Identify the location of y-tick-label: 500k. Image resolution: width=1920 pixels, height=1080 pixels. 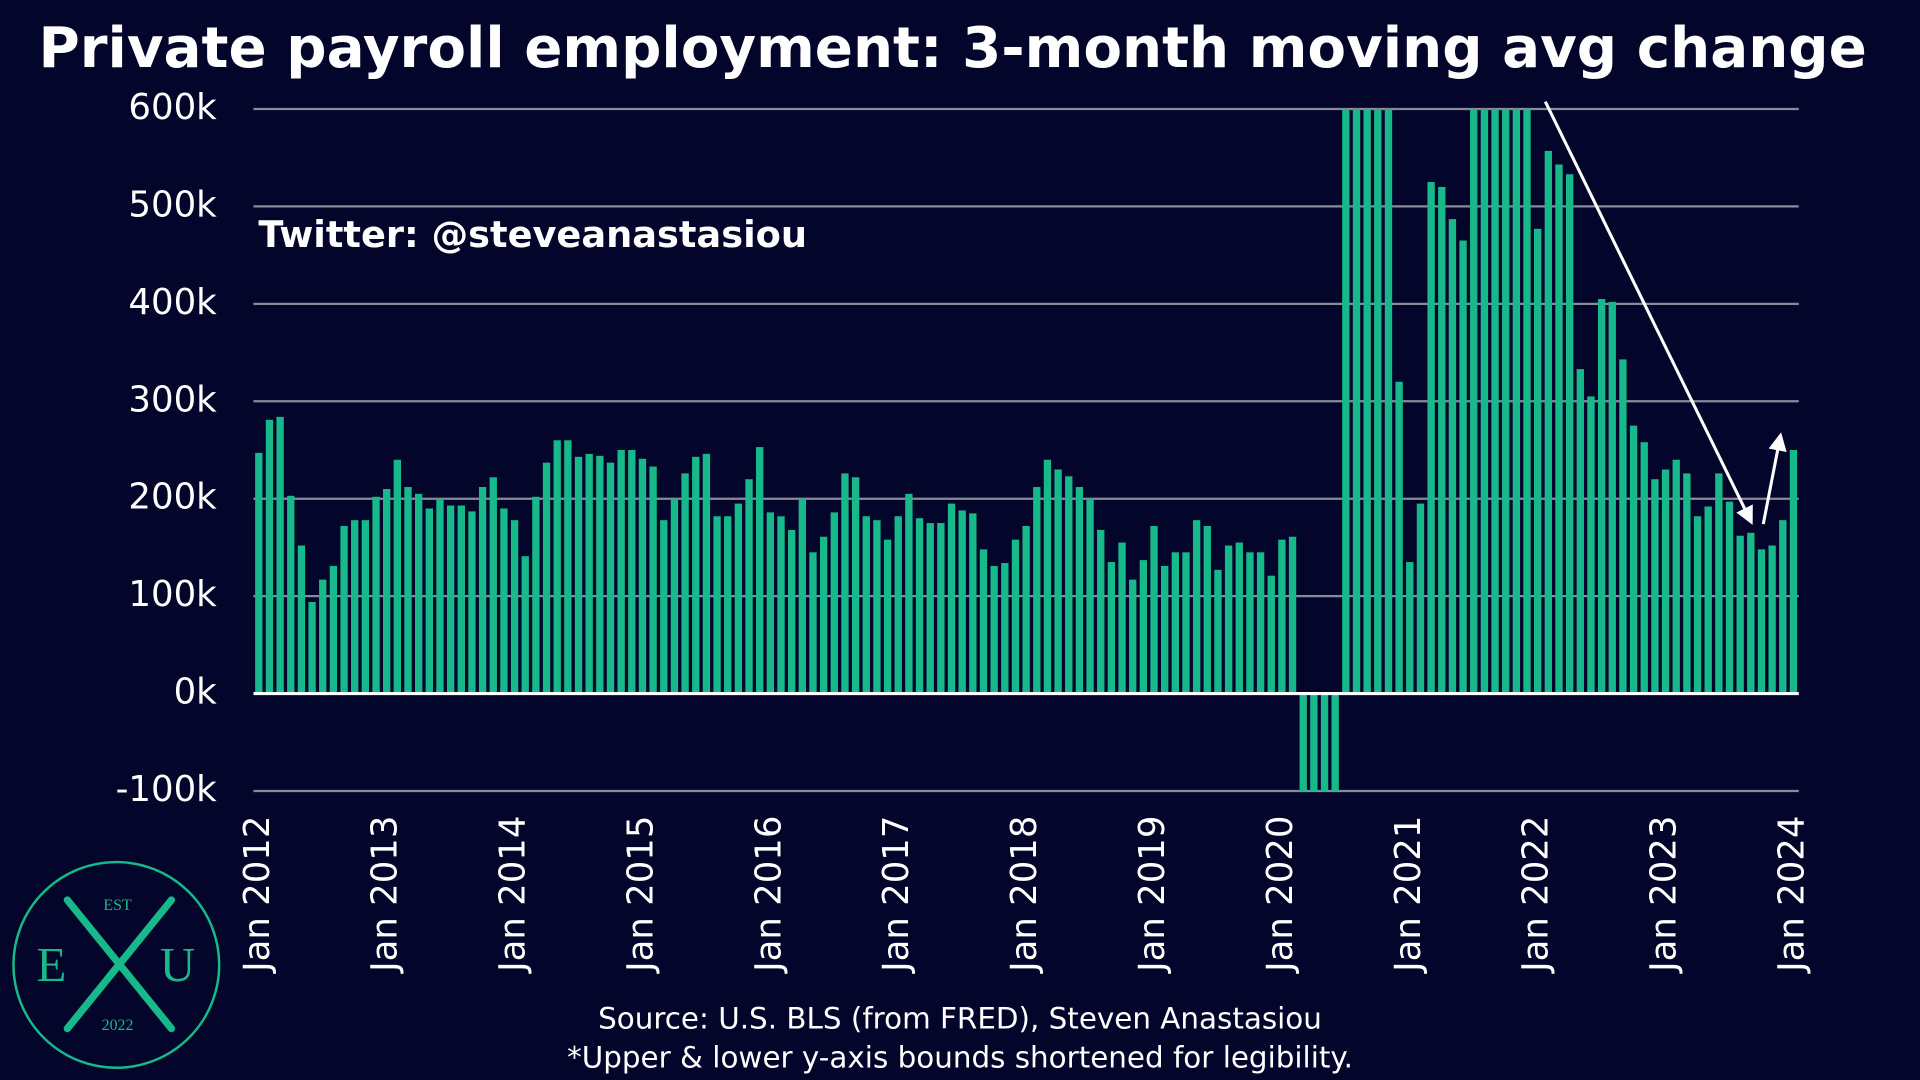
(172, 204).